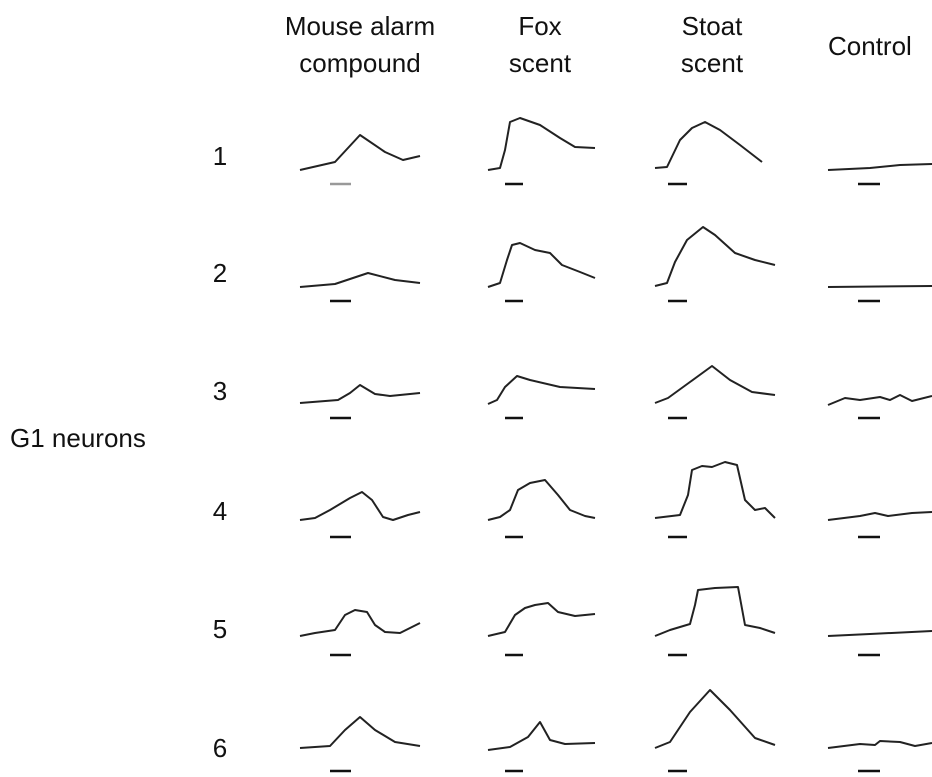  I want to click on row-label: 2, so click(220, 273).